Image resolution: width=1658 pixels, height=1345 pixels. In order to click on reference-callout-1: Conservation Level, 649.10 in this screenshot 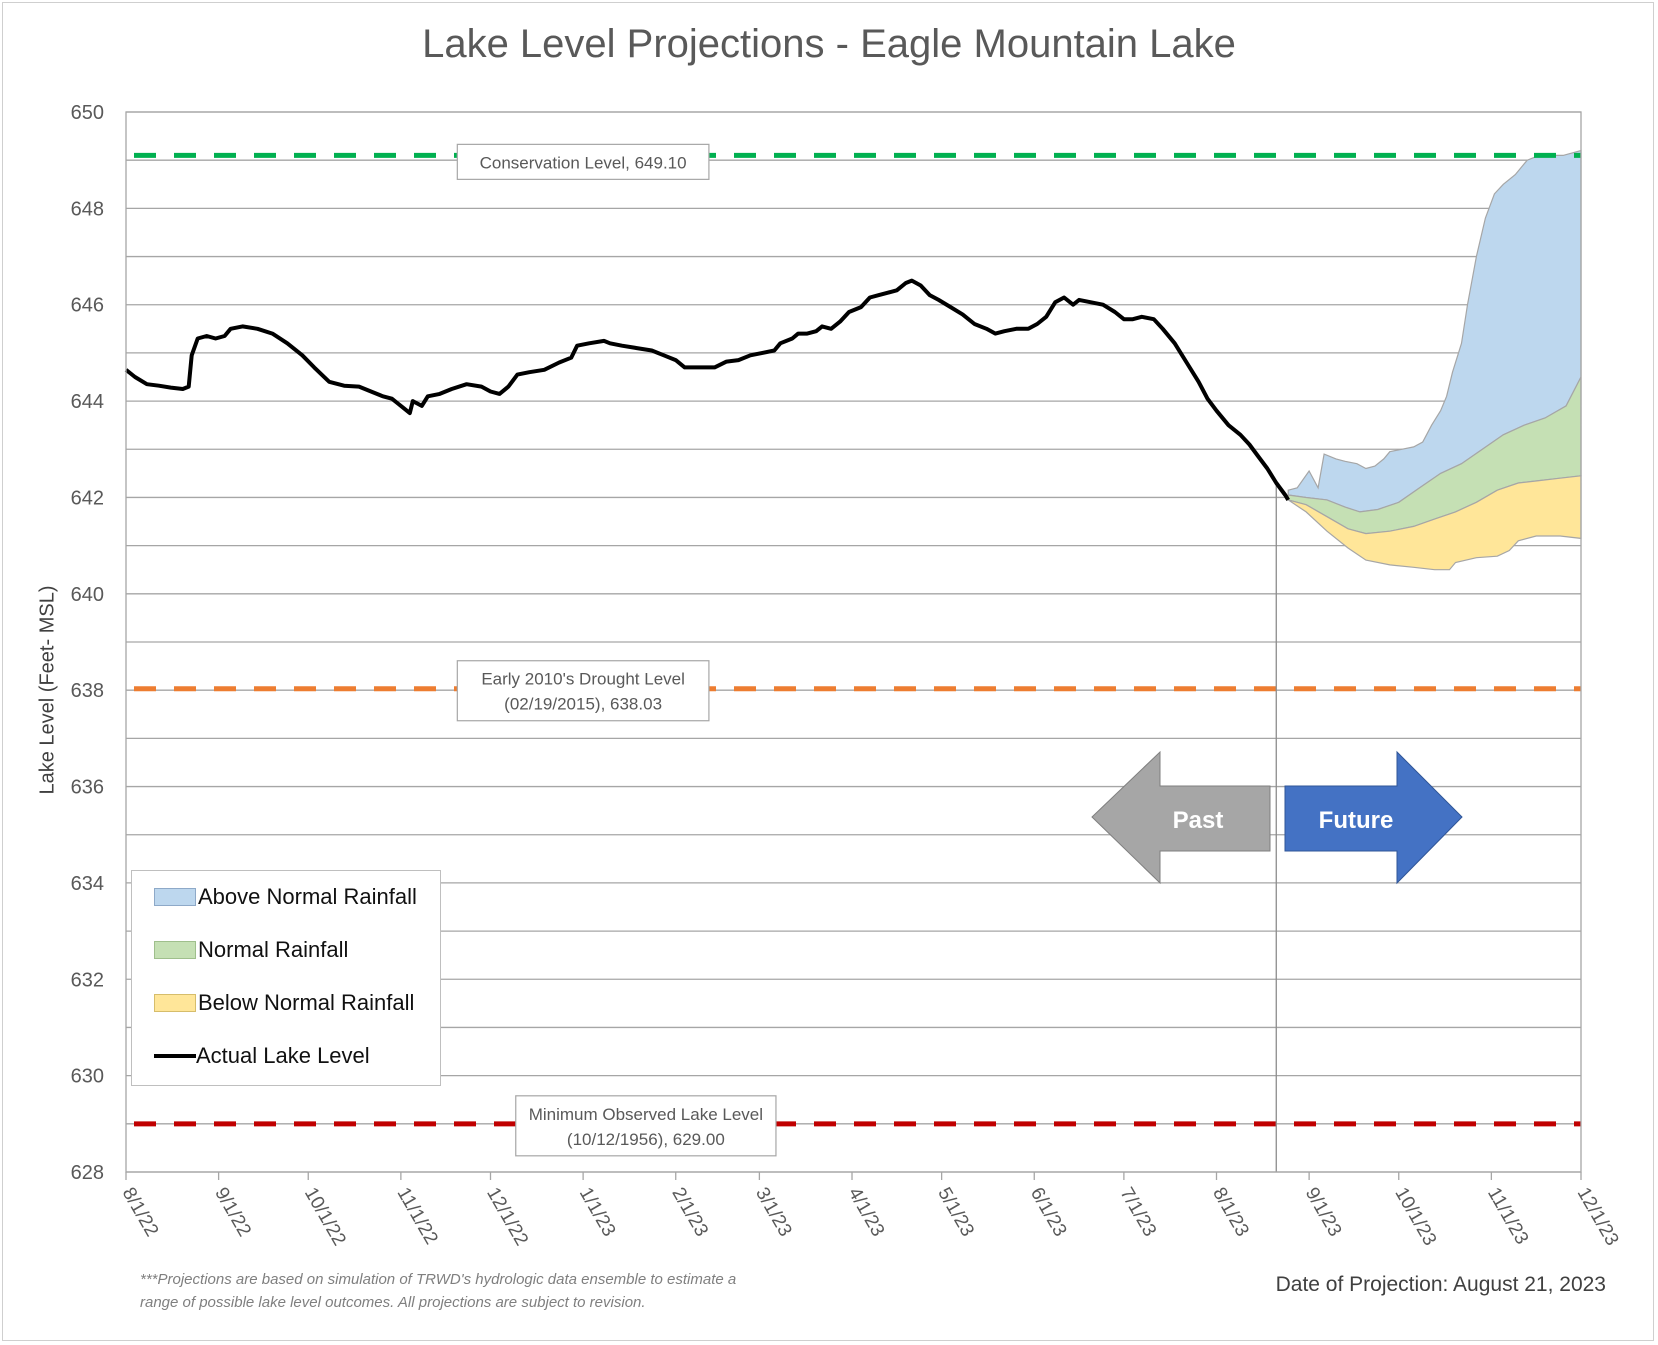, I will do `click(583, 161)`.